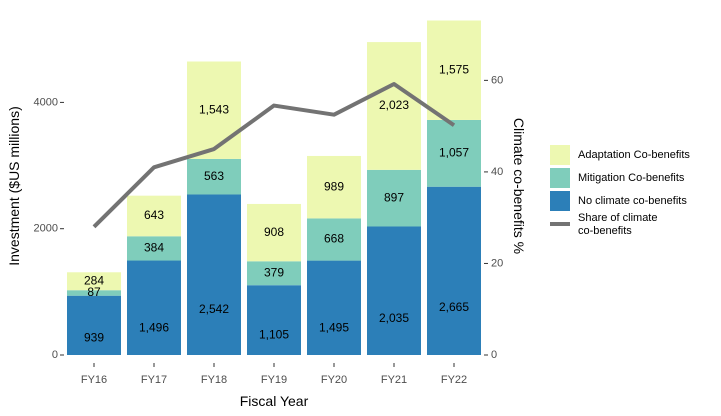 This screenshot has height=416, width=721. What do you see at coordinates (454, 380) in the screenshot?
I see `x-tick-label-fy22: FY22` at bounding box center [454, 380].